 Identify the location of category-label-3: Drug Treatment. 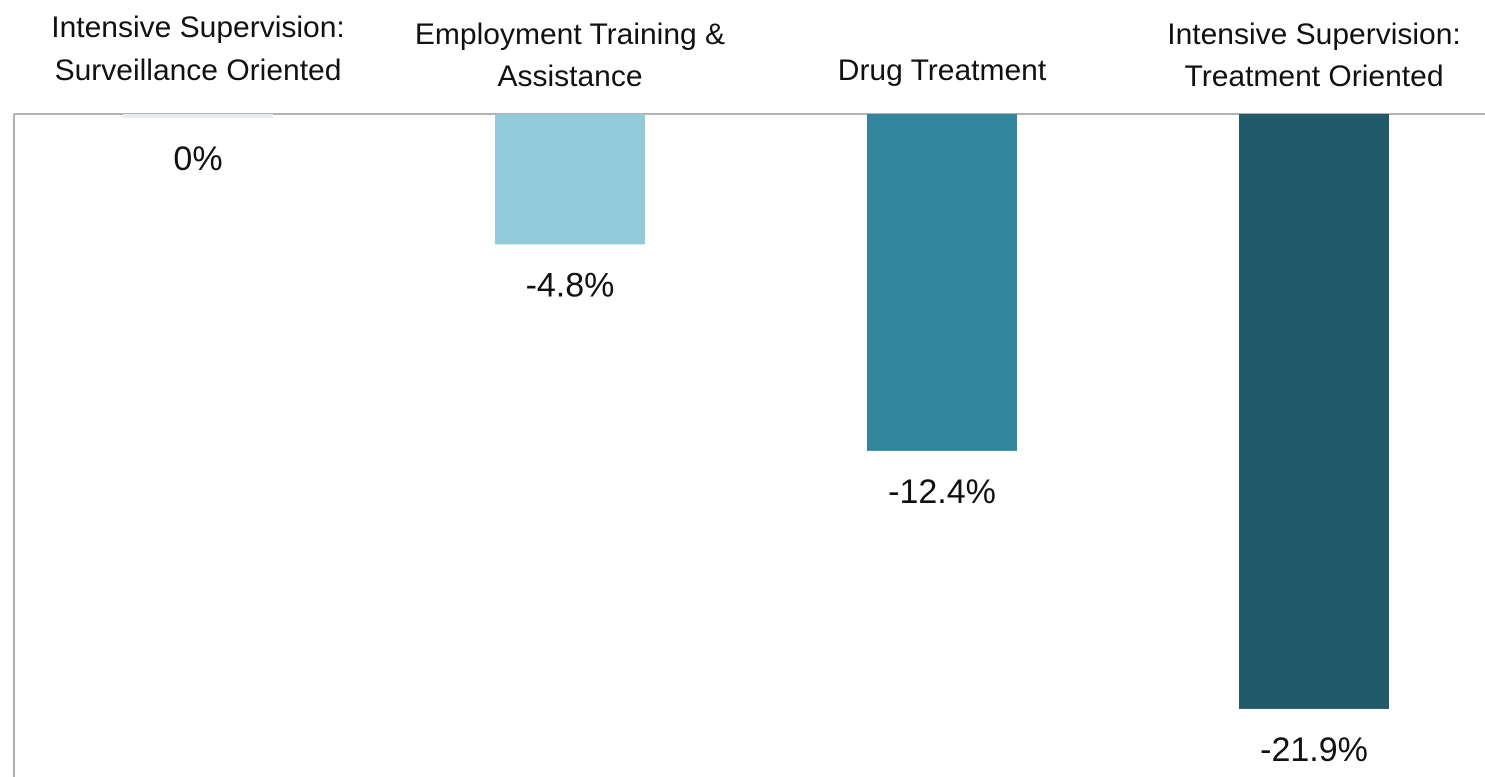
(942, 70).